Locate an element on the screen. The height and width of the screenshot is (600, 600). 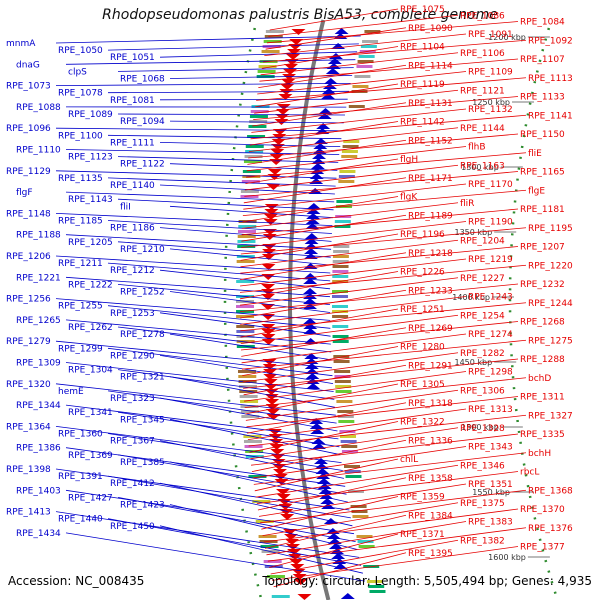
forward-gene-label: RPE_1364 is located at coordinates (28, 427).